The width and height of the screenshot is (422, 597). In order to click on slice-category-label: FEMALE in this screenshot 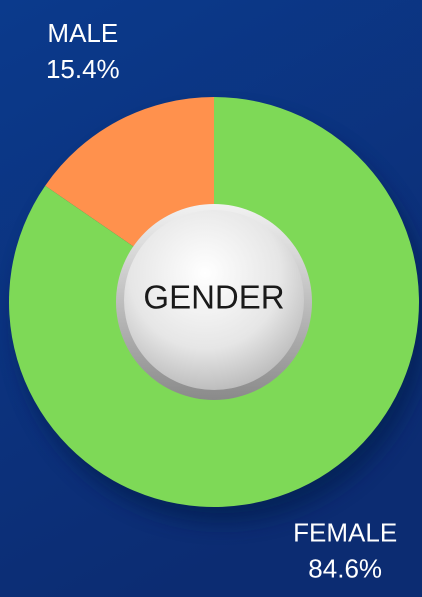, I will do `click(345, 533)`.